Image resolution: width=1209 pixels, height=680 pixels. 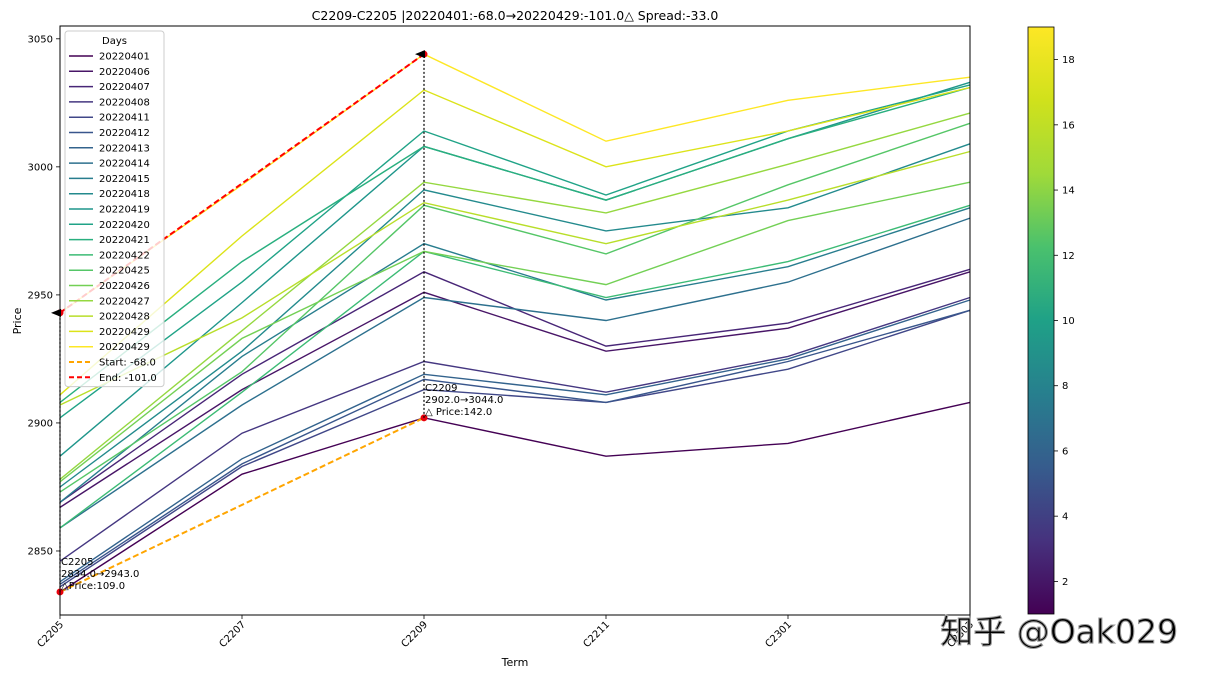 What do you see at coordinates (124, 240) in the screenshot?
I see `legend-label-12: 20220421` at bounding box center [124, 240].